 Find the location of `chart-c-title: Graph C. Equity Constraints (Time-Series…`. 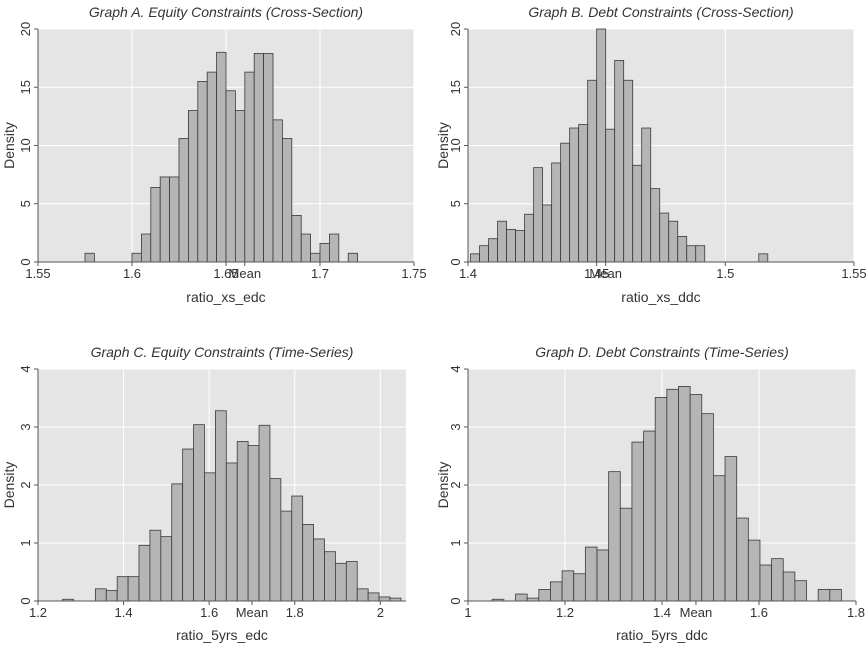

chart-c-title: Graph C. Equity Constraints (Time-Series… is located at coordinates (222, 352).